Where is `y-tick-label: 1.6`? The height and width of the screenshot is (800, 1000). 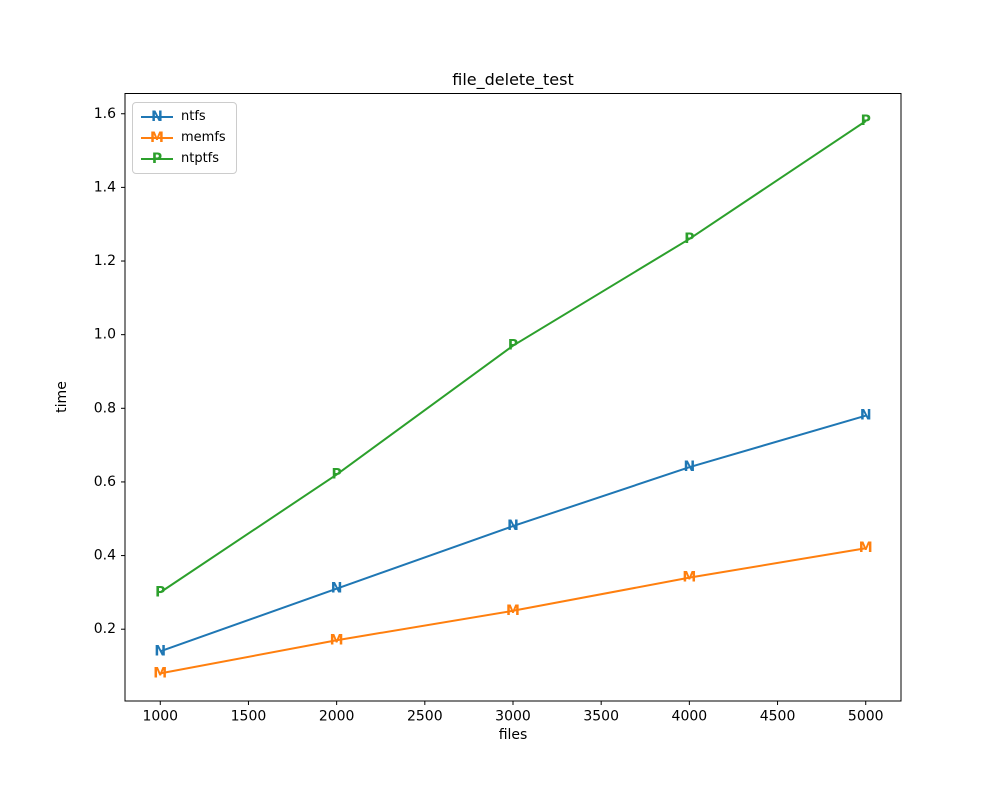
y-tick-label: 1.6 is located at coordinates (105, 114).